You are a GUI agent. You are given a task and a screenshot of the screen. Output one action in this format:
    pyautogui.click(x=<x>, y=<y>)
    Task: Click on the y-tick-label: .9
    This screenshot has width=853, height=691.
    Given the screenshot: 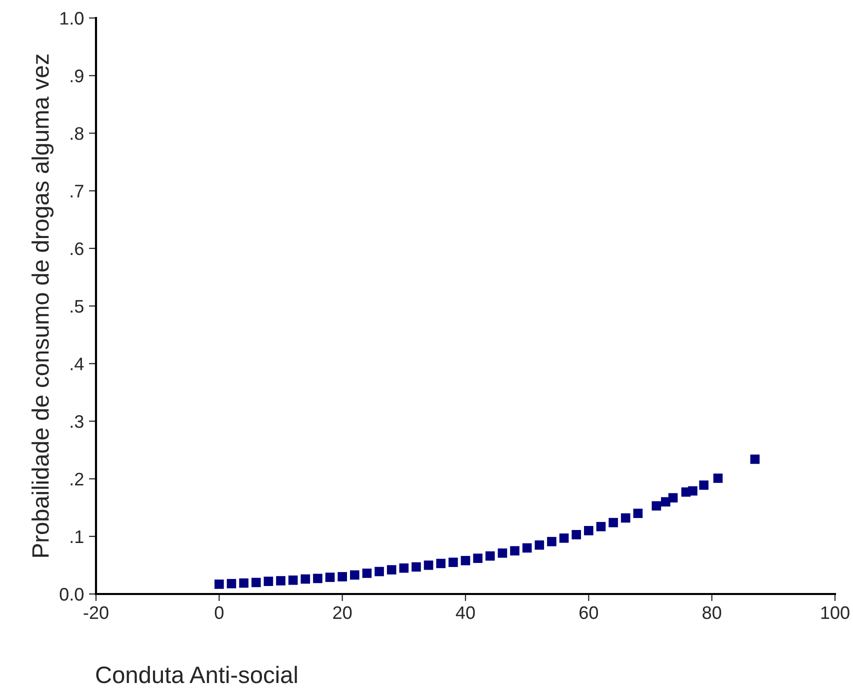 What is the action you would take?
    pyautogui.click(x=77, y=76)
    